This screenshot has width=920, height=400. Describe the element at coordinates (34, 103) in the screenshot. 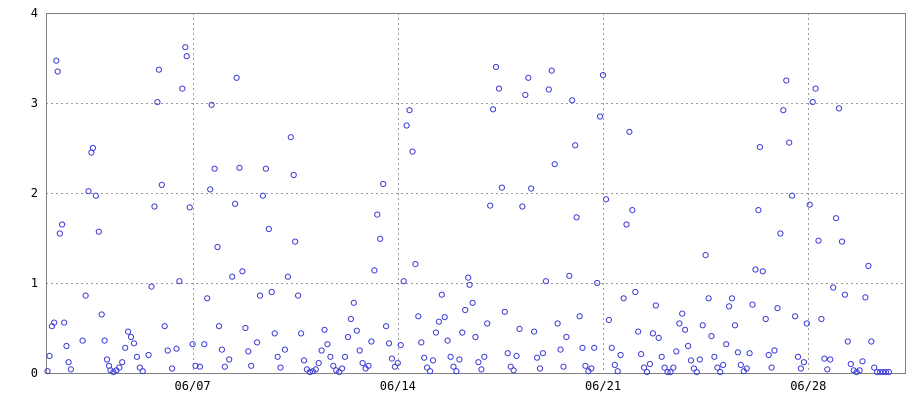

I see `y-tick-label: 3` at that location.